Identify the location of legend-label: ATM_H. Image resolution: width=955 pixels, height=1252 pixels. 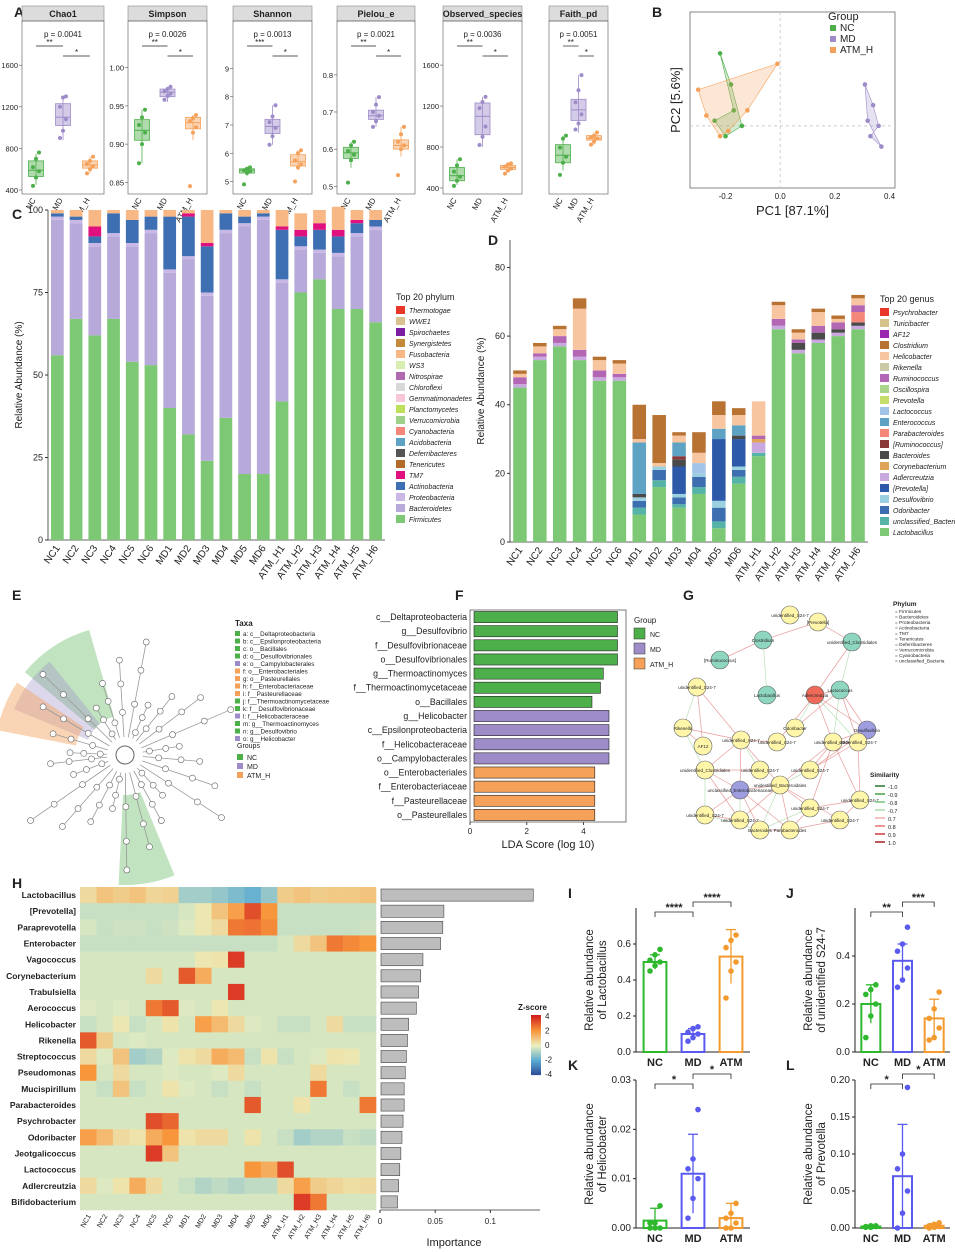
(258, 776).